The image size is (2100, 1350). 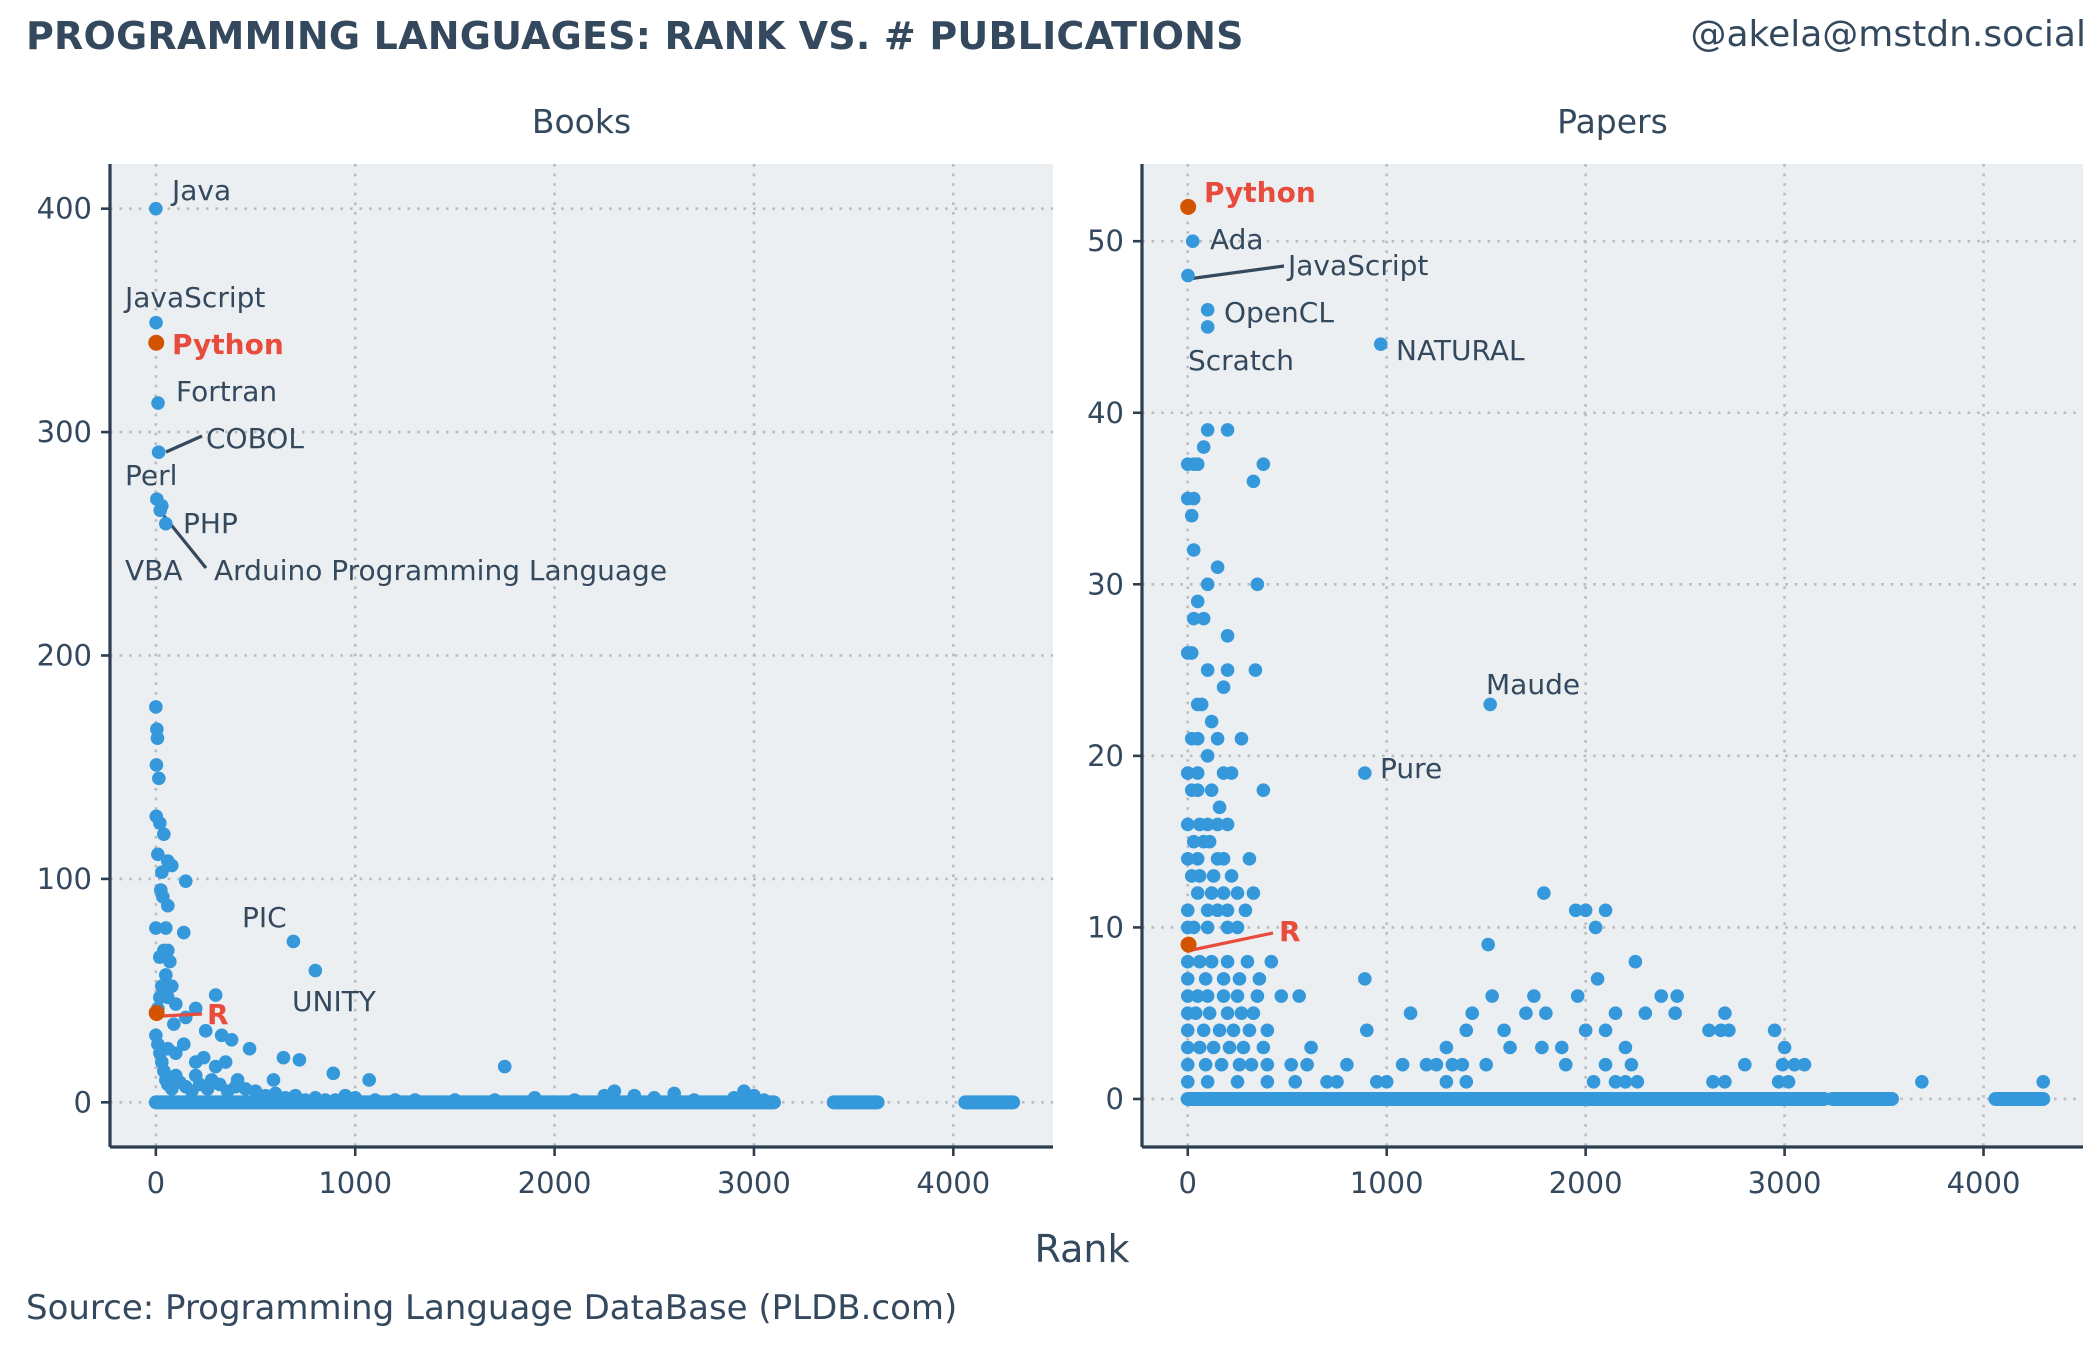 What do you see at coordinates (1207, 327) in the screenshot?
I see `papers-point-scratch` at bounding box center [1207, 327].